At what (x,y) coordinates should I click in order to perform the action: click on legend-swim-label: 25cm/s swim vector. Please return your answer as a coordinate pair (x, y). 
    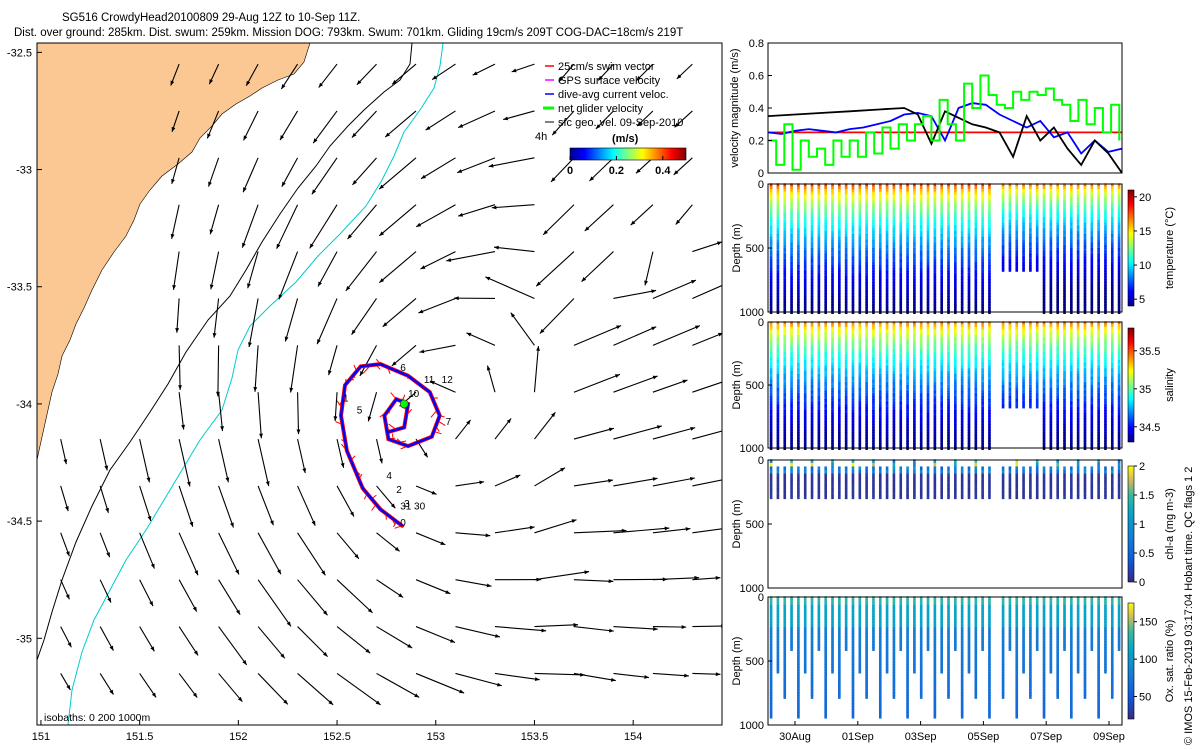
    Looking at the image, I should click on (606, 67).